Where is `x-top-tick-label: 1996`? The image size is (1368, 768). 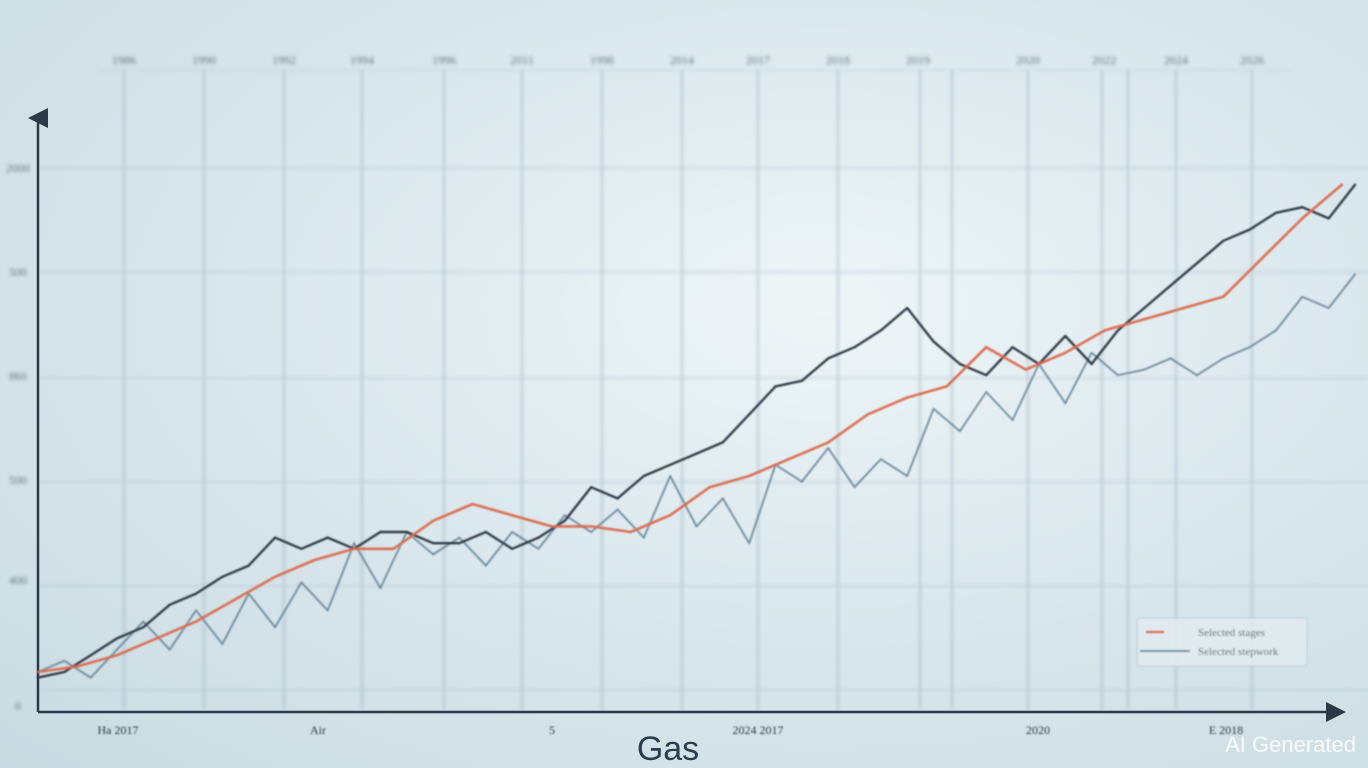 x-top-tick-label: 1996 is located at coordinates (444, 60).